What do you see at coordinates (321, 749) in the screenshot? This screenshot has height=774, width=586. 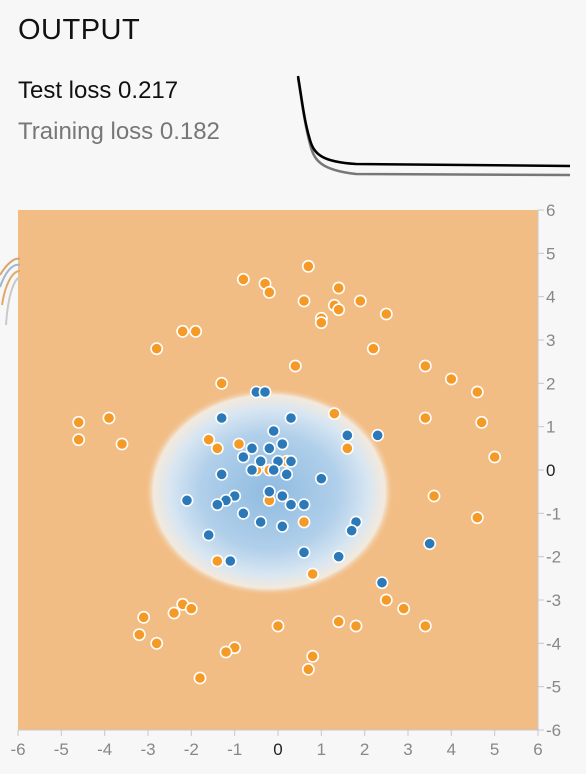 I see `x-tick-label: 1` at bounding box center [321, 749].